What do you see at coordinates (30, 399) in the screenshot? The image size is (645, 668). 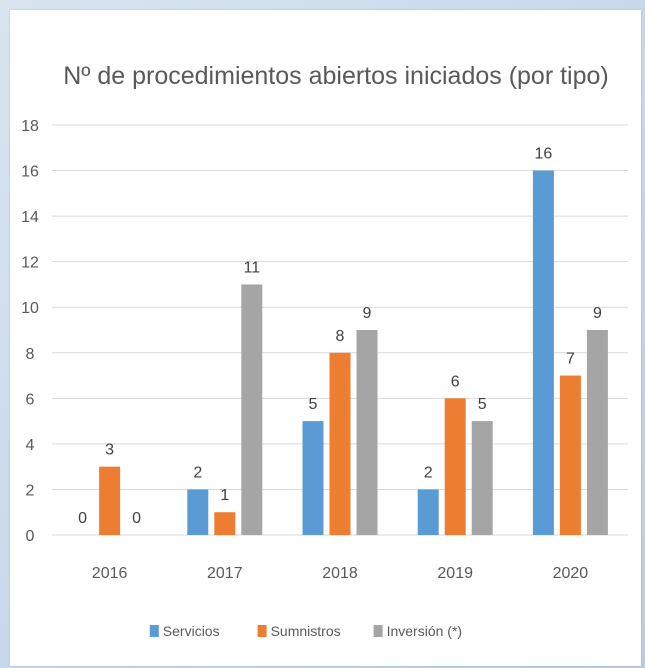 I see `y-tick-label: 6` at bounding box center [30, 399].